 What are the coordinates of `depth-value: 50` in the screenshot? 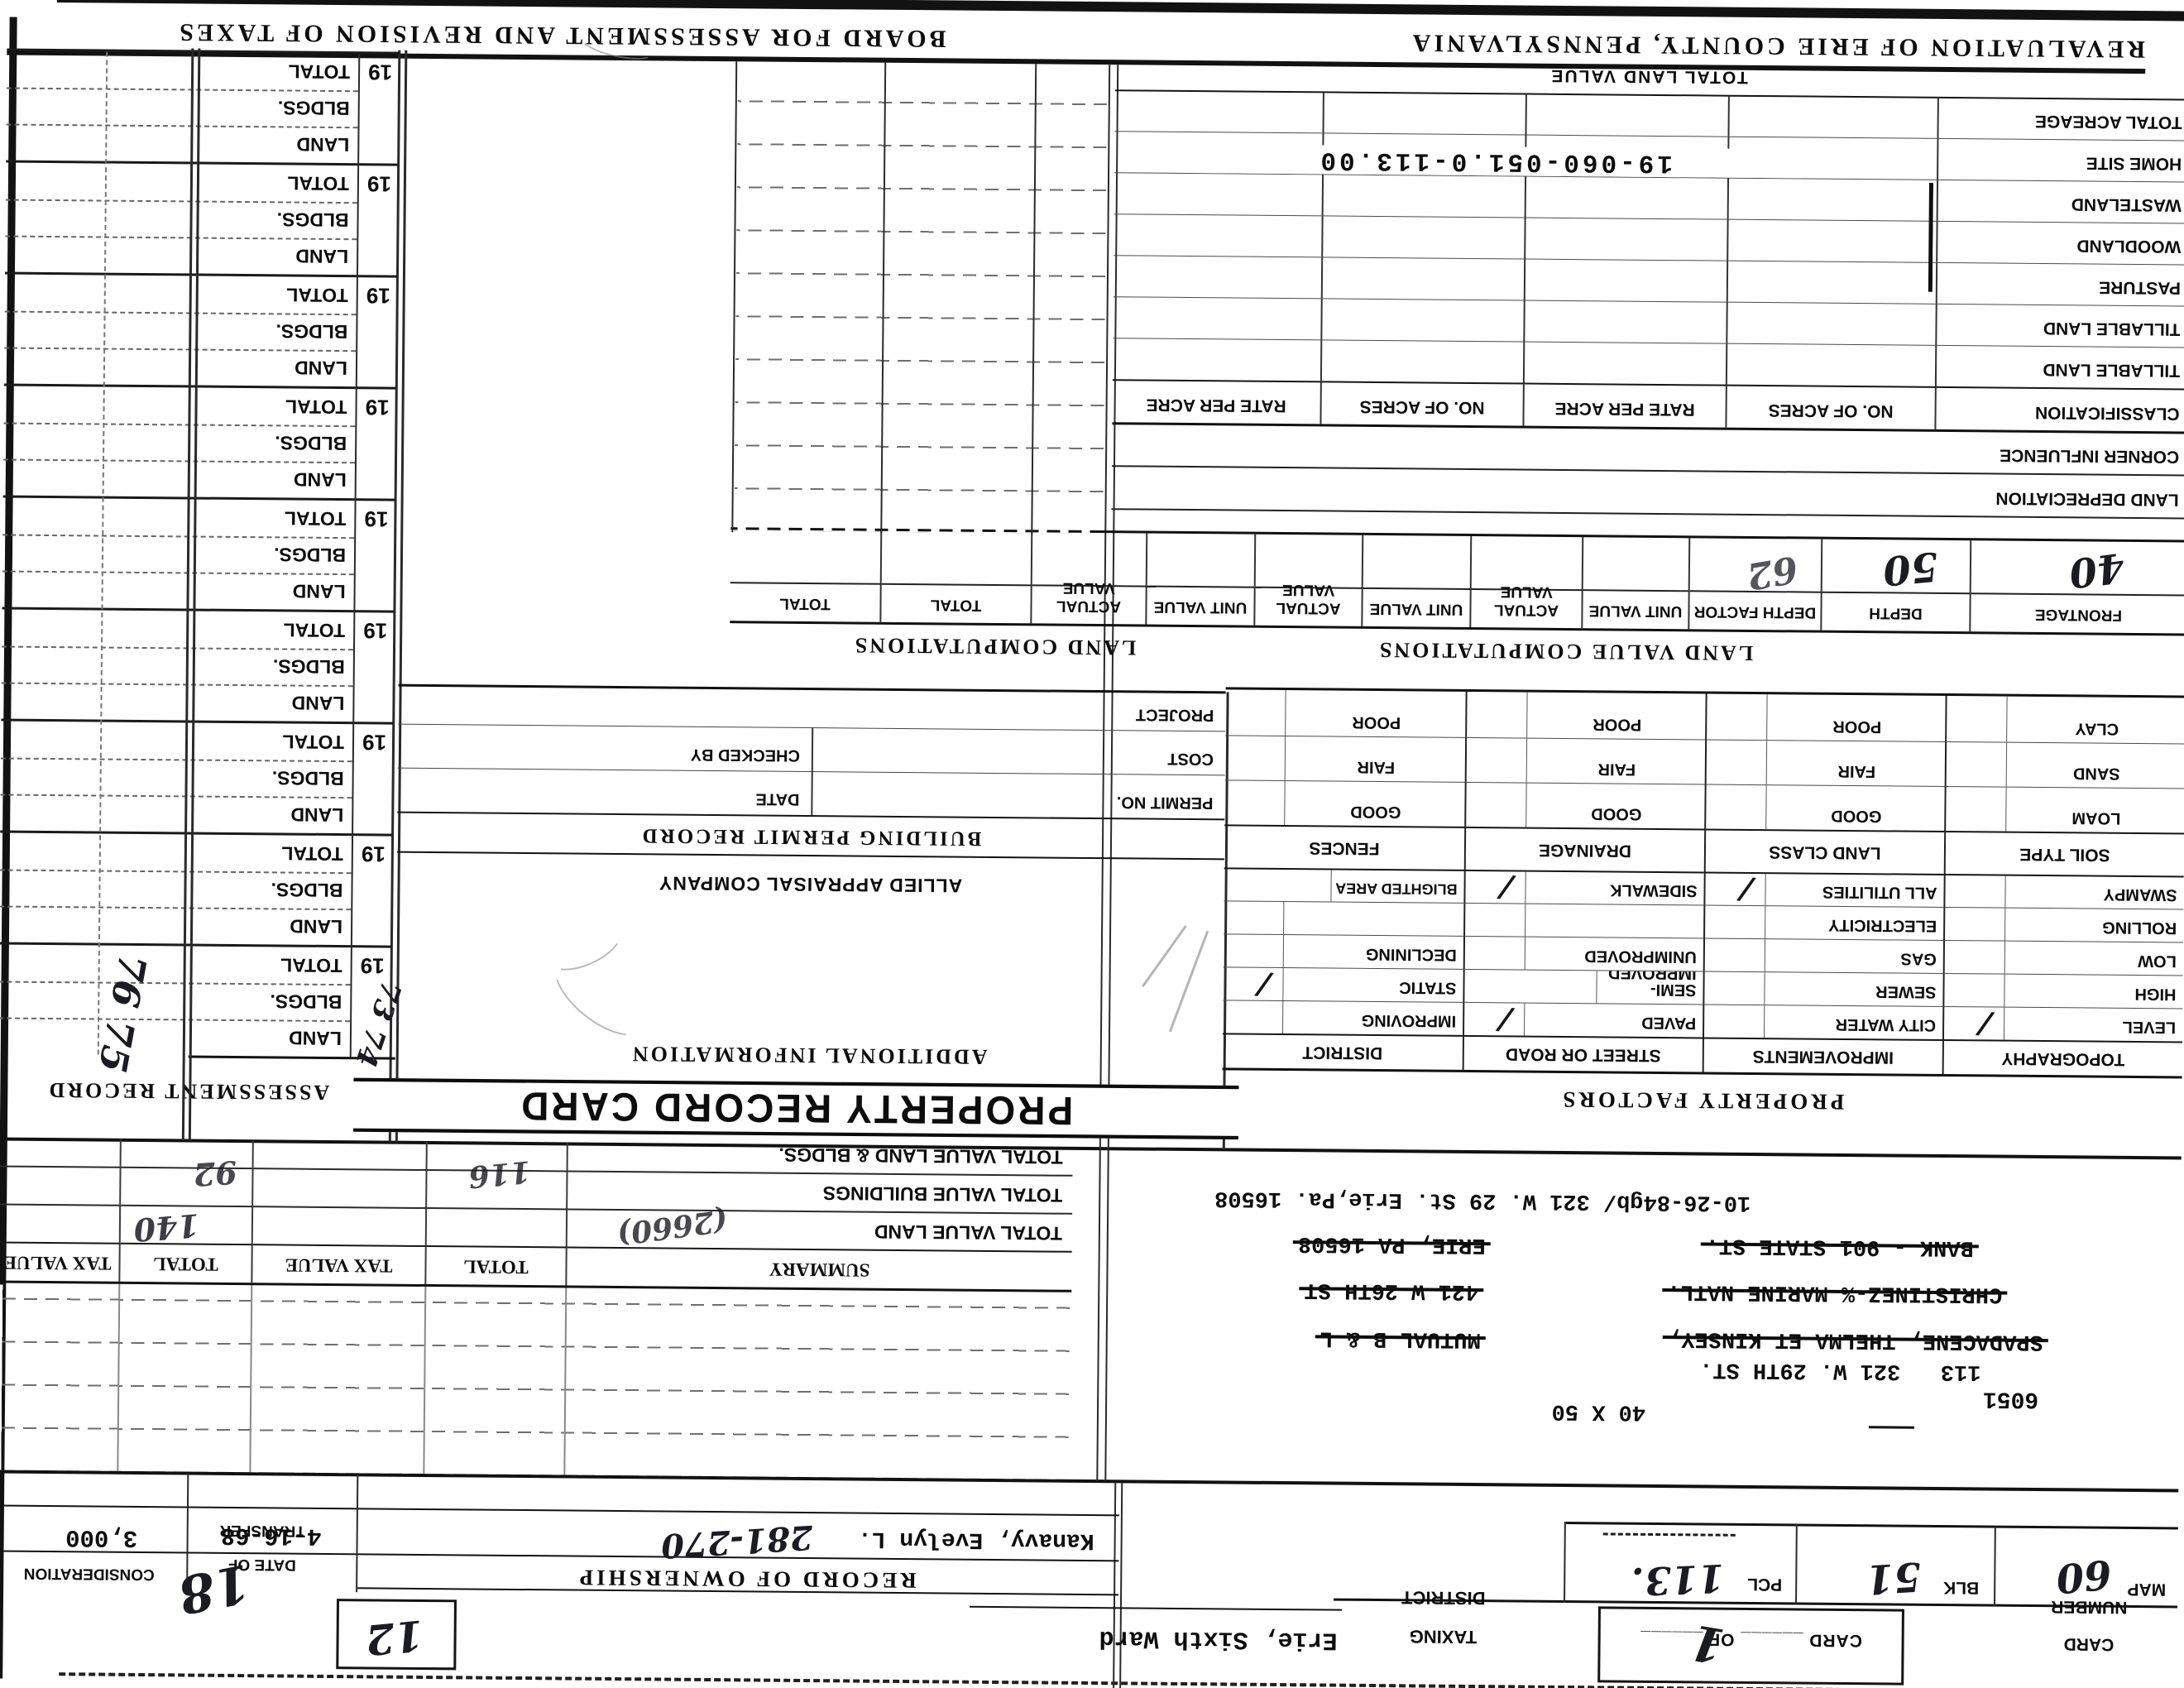 It's located at (1910, 568).